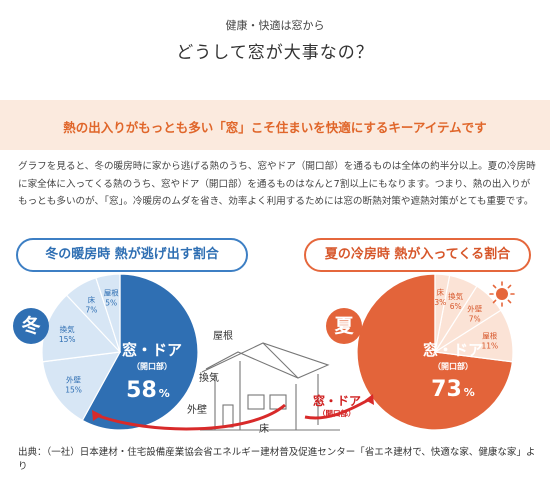  I want to click on winter-label-1: 外壁, so click(73, 380).